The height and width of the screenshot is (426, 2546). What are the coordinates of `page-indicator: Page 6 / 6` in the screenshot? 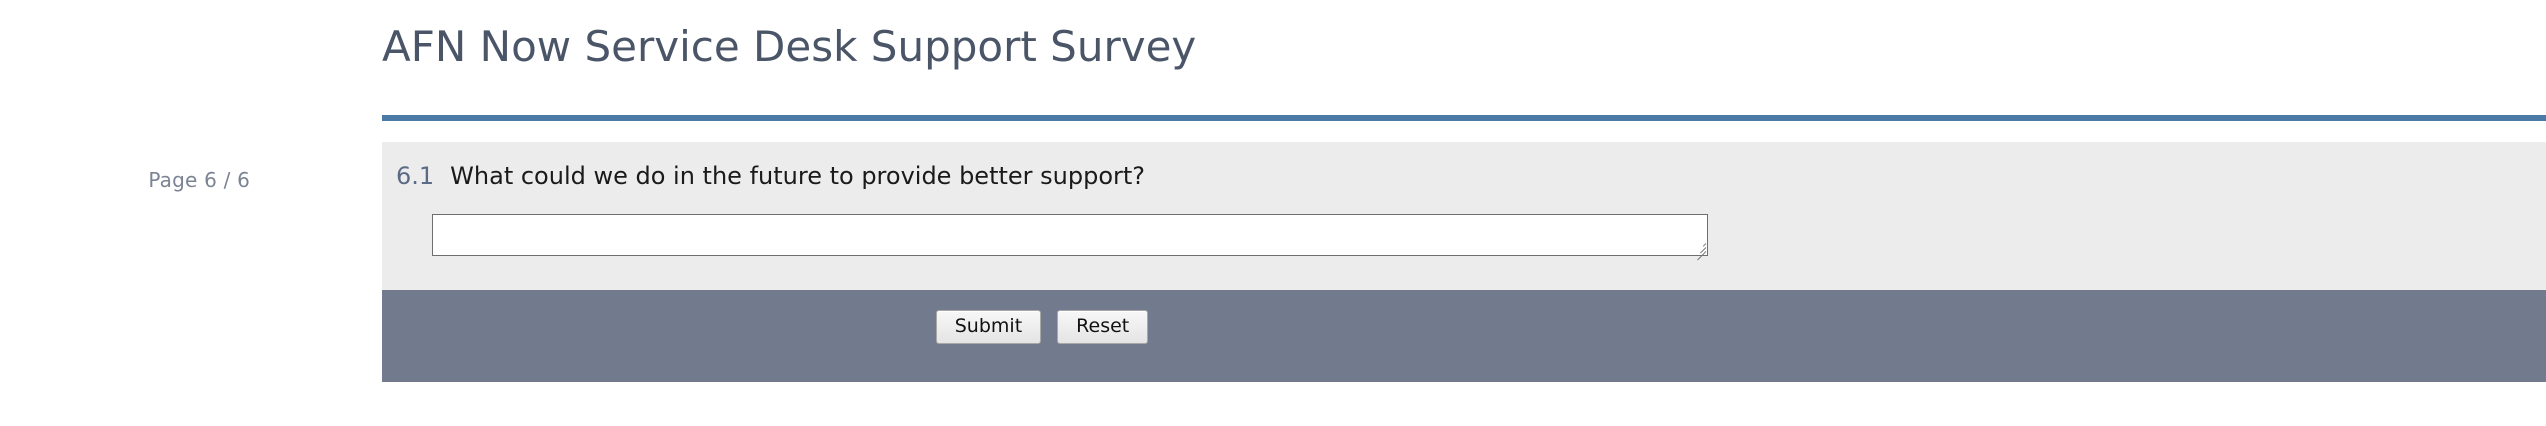 It's located at (199, 180).